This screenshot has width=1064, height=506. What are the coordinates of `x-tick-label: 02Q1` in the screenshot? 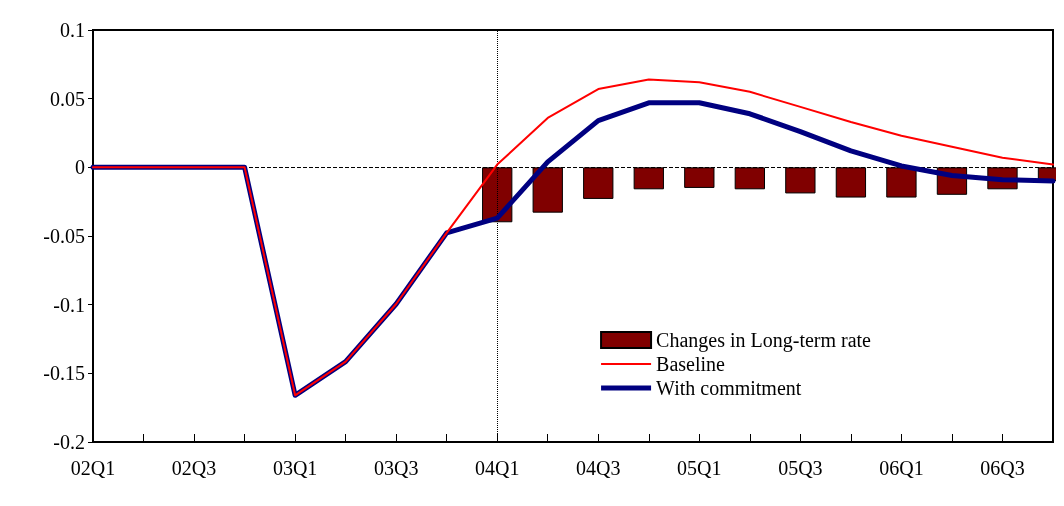 It's located at (93, 468).